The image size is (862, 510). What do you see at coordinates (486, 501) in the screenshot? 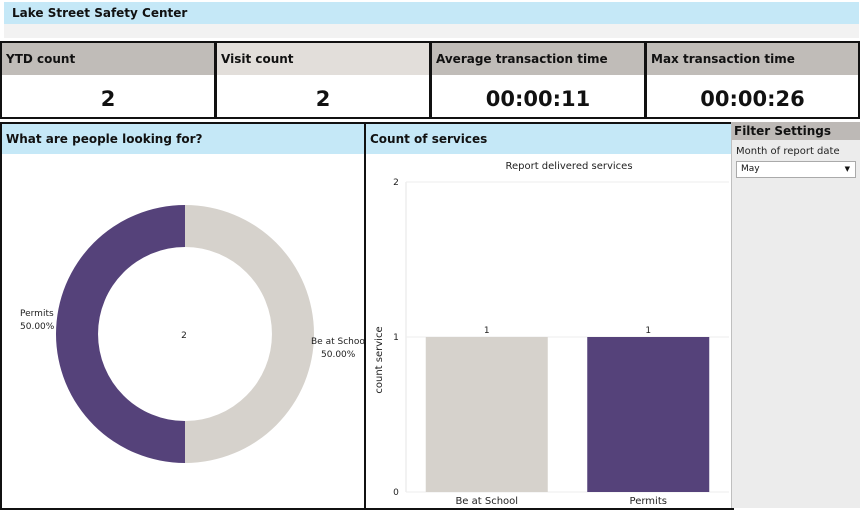
I see `x-tick-label: Be at School` at bounding box center [486, 501].